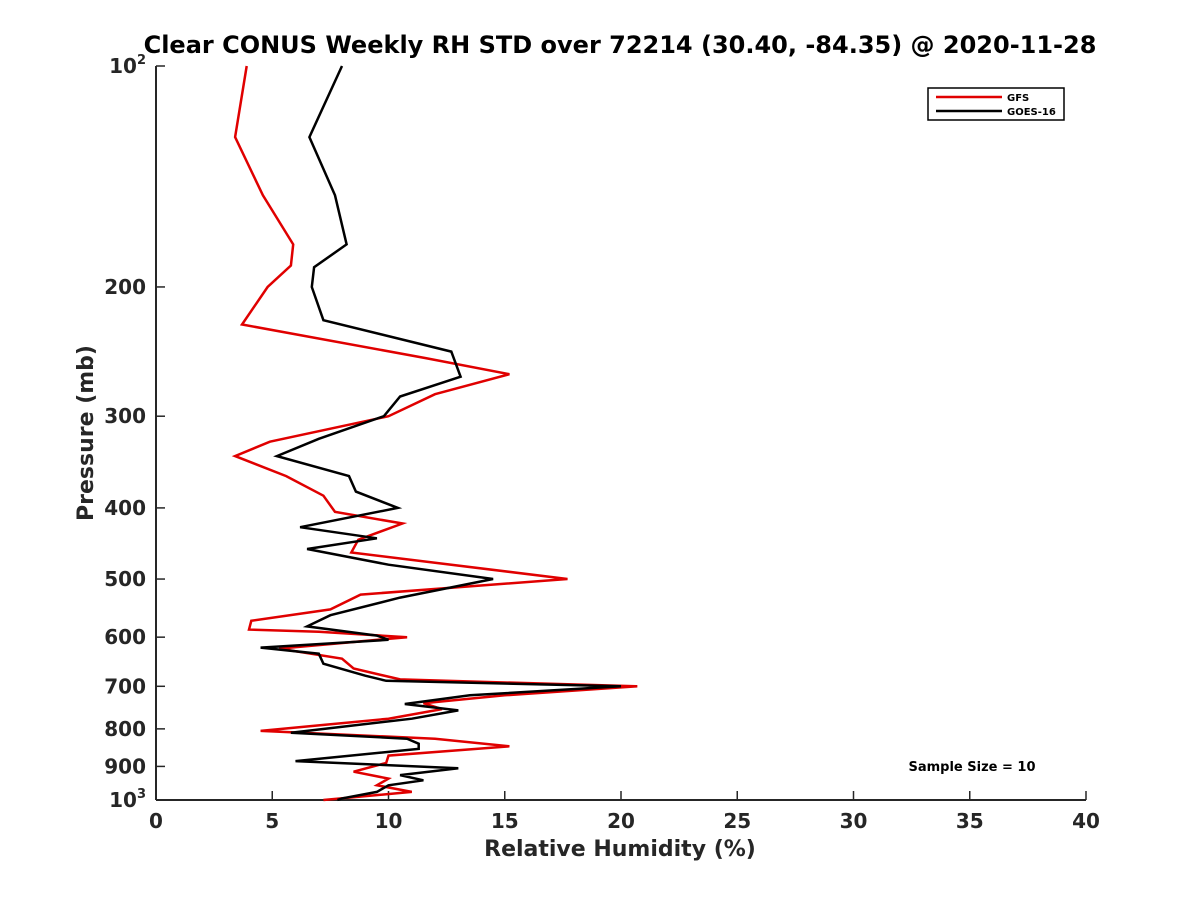 The image size is (1200, 900). I want to click on legend-label-gfs: GFS, so click(1018, 98).